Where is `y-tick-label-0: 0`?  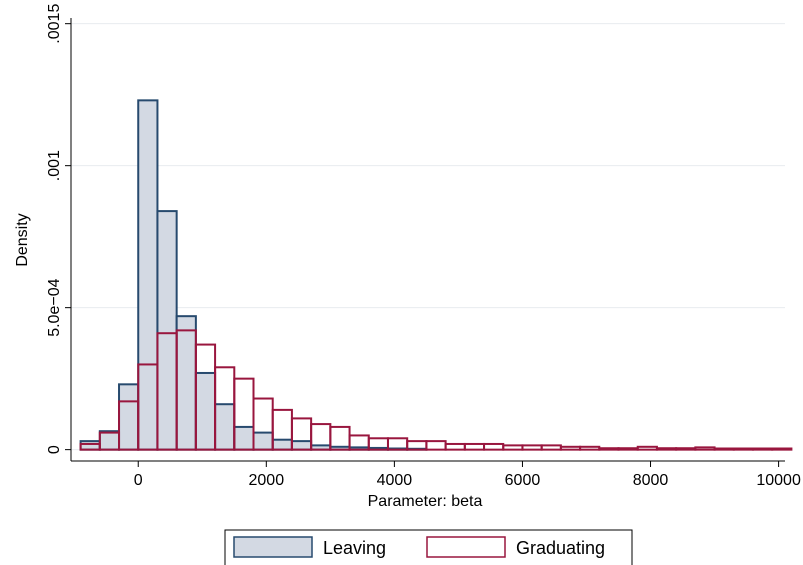
y-tick-label-0: 0 is located at coordinates (54, 449).